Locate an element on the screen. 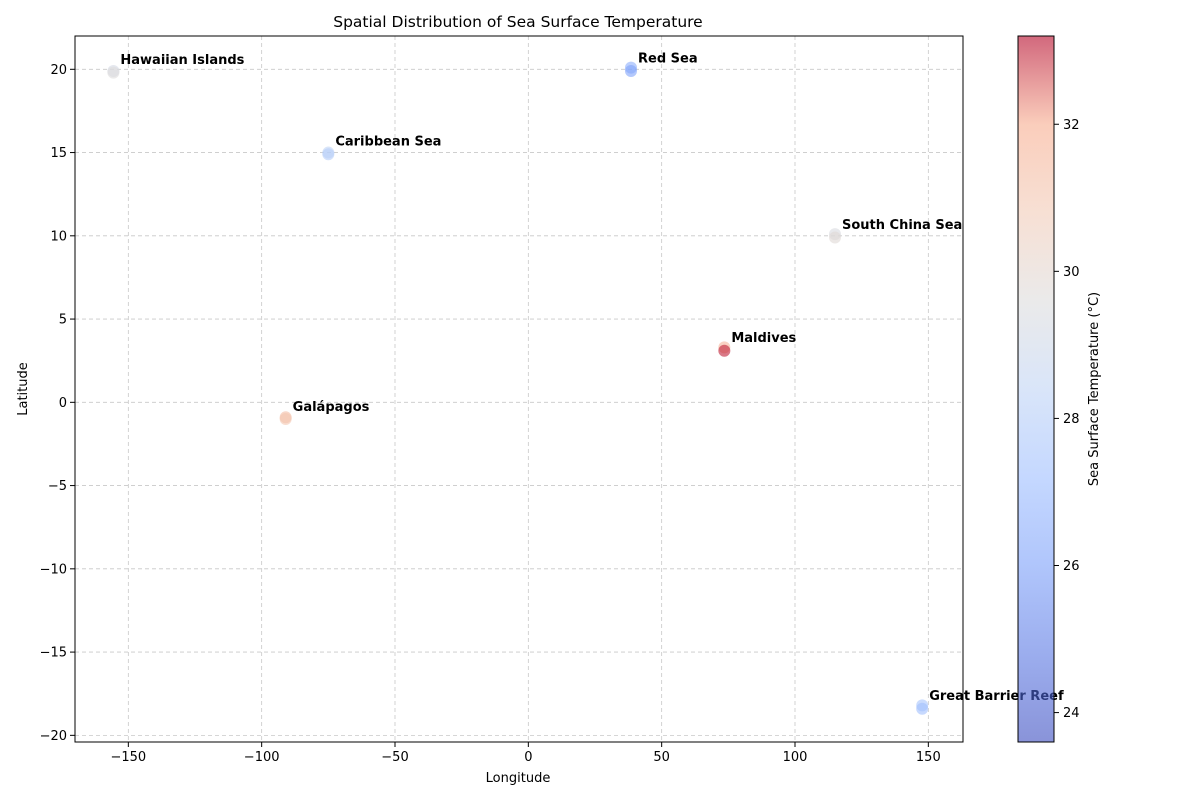 The height and width of the screenshot is (800, 1200). x-tick-label: −50 is located at coordinates (394, 757).